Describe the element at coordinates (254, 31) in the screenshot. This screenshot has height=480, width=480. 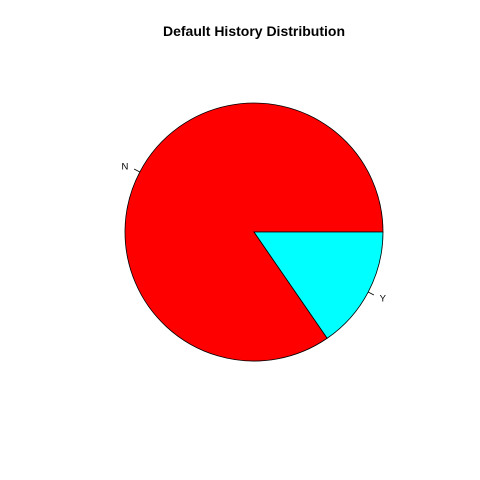
I see `chart-title: Default History Distribution` at that location.